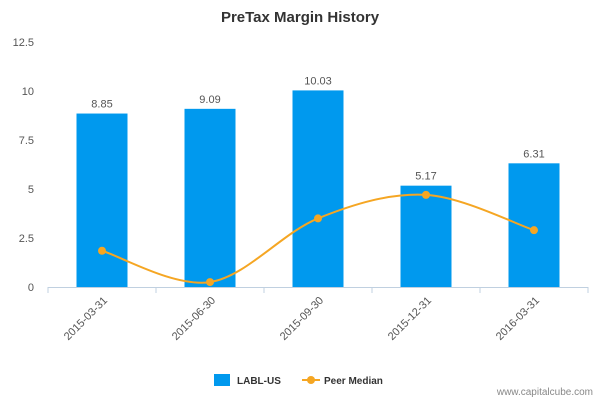  Describe the element at coordinates (23, 43) in the screenshot. I see `y-tick-label: 12.5` at that location.